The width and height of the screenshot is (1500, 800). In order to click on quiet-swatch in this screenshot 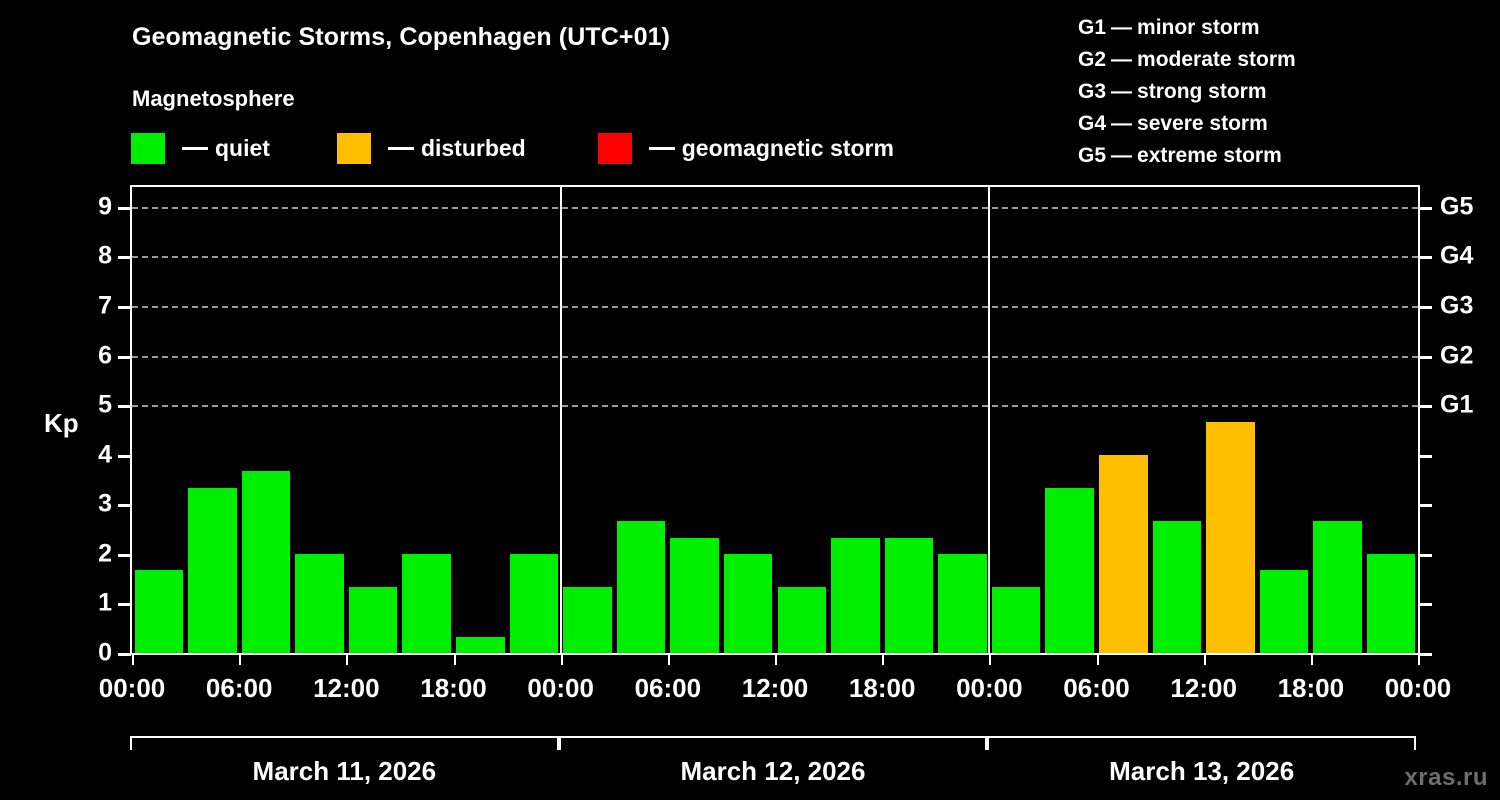, I will do `click(148, 148)`.